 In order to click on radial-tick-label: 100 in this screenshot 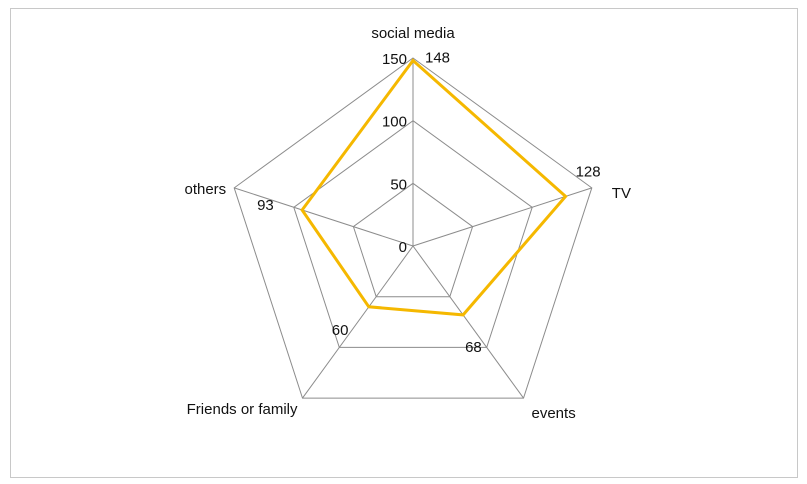, I will do `click(394, 122)`.